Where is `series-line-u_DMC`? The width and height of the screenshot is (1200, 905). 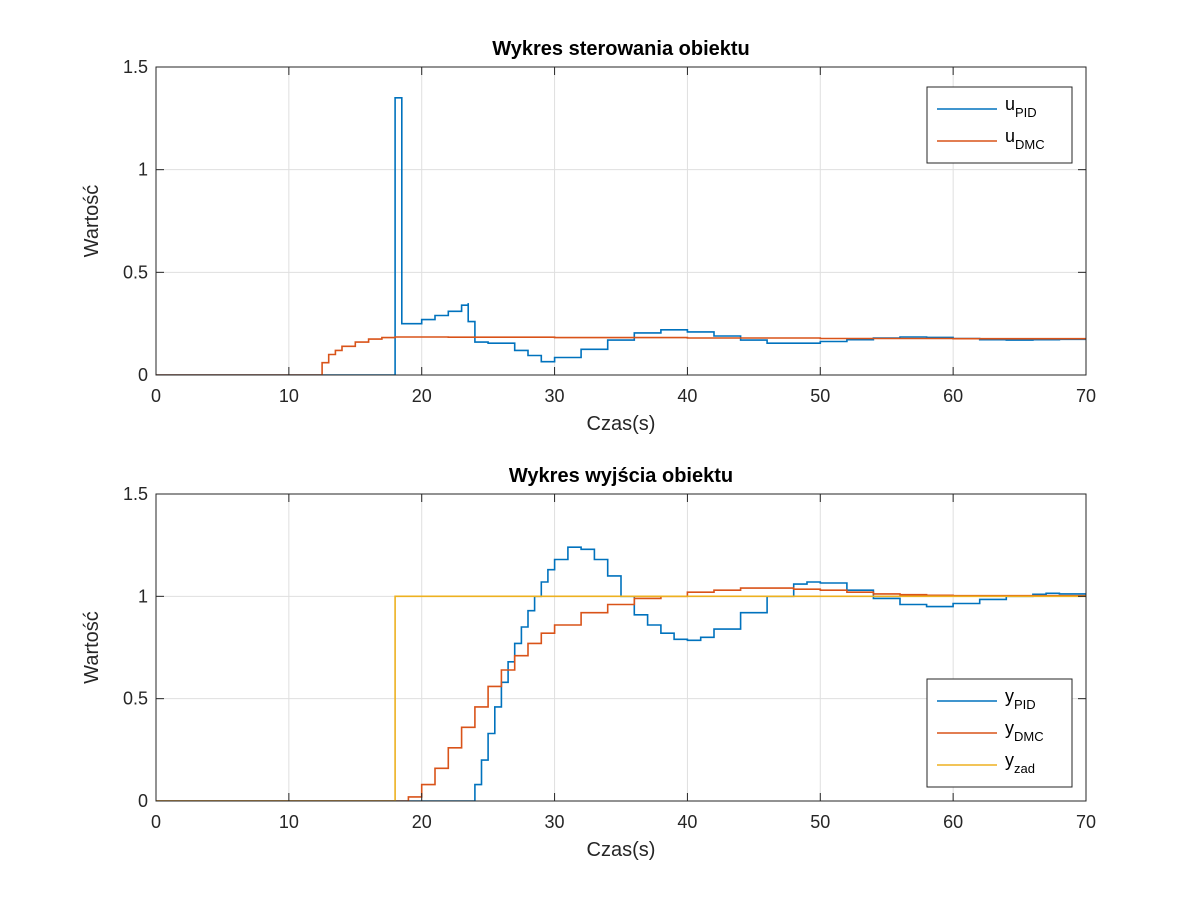 series-line-u_DMC is located at coordinates (621, 355).